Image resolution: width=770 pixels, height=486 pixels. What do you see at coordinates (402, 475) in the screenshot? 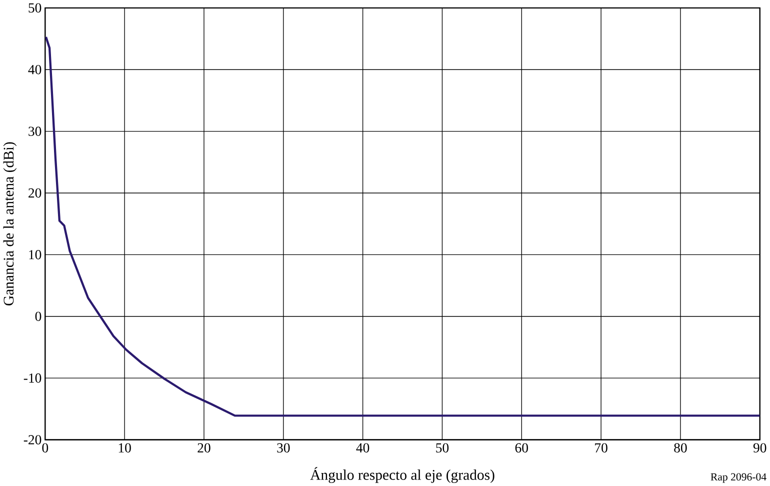
I see `x-axis-title: Ángulo respecto al eje (grados)` at bounding box center [402, 475].